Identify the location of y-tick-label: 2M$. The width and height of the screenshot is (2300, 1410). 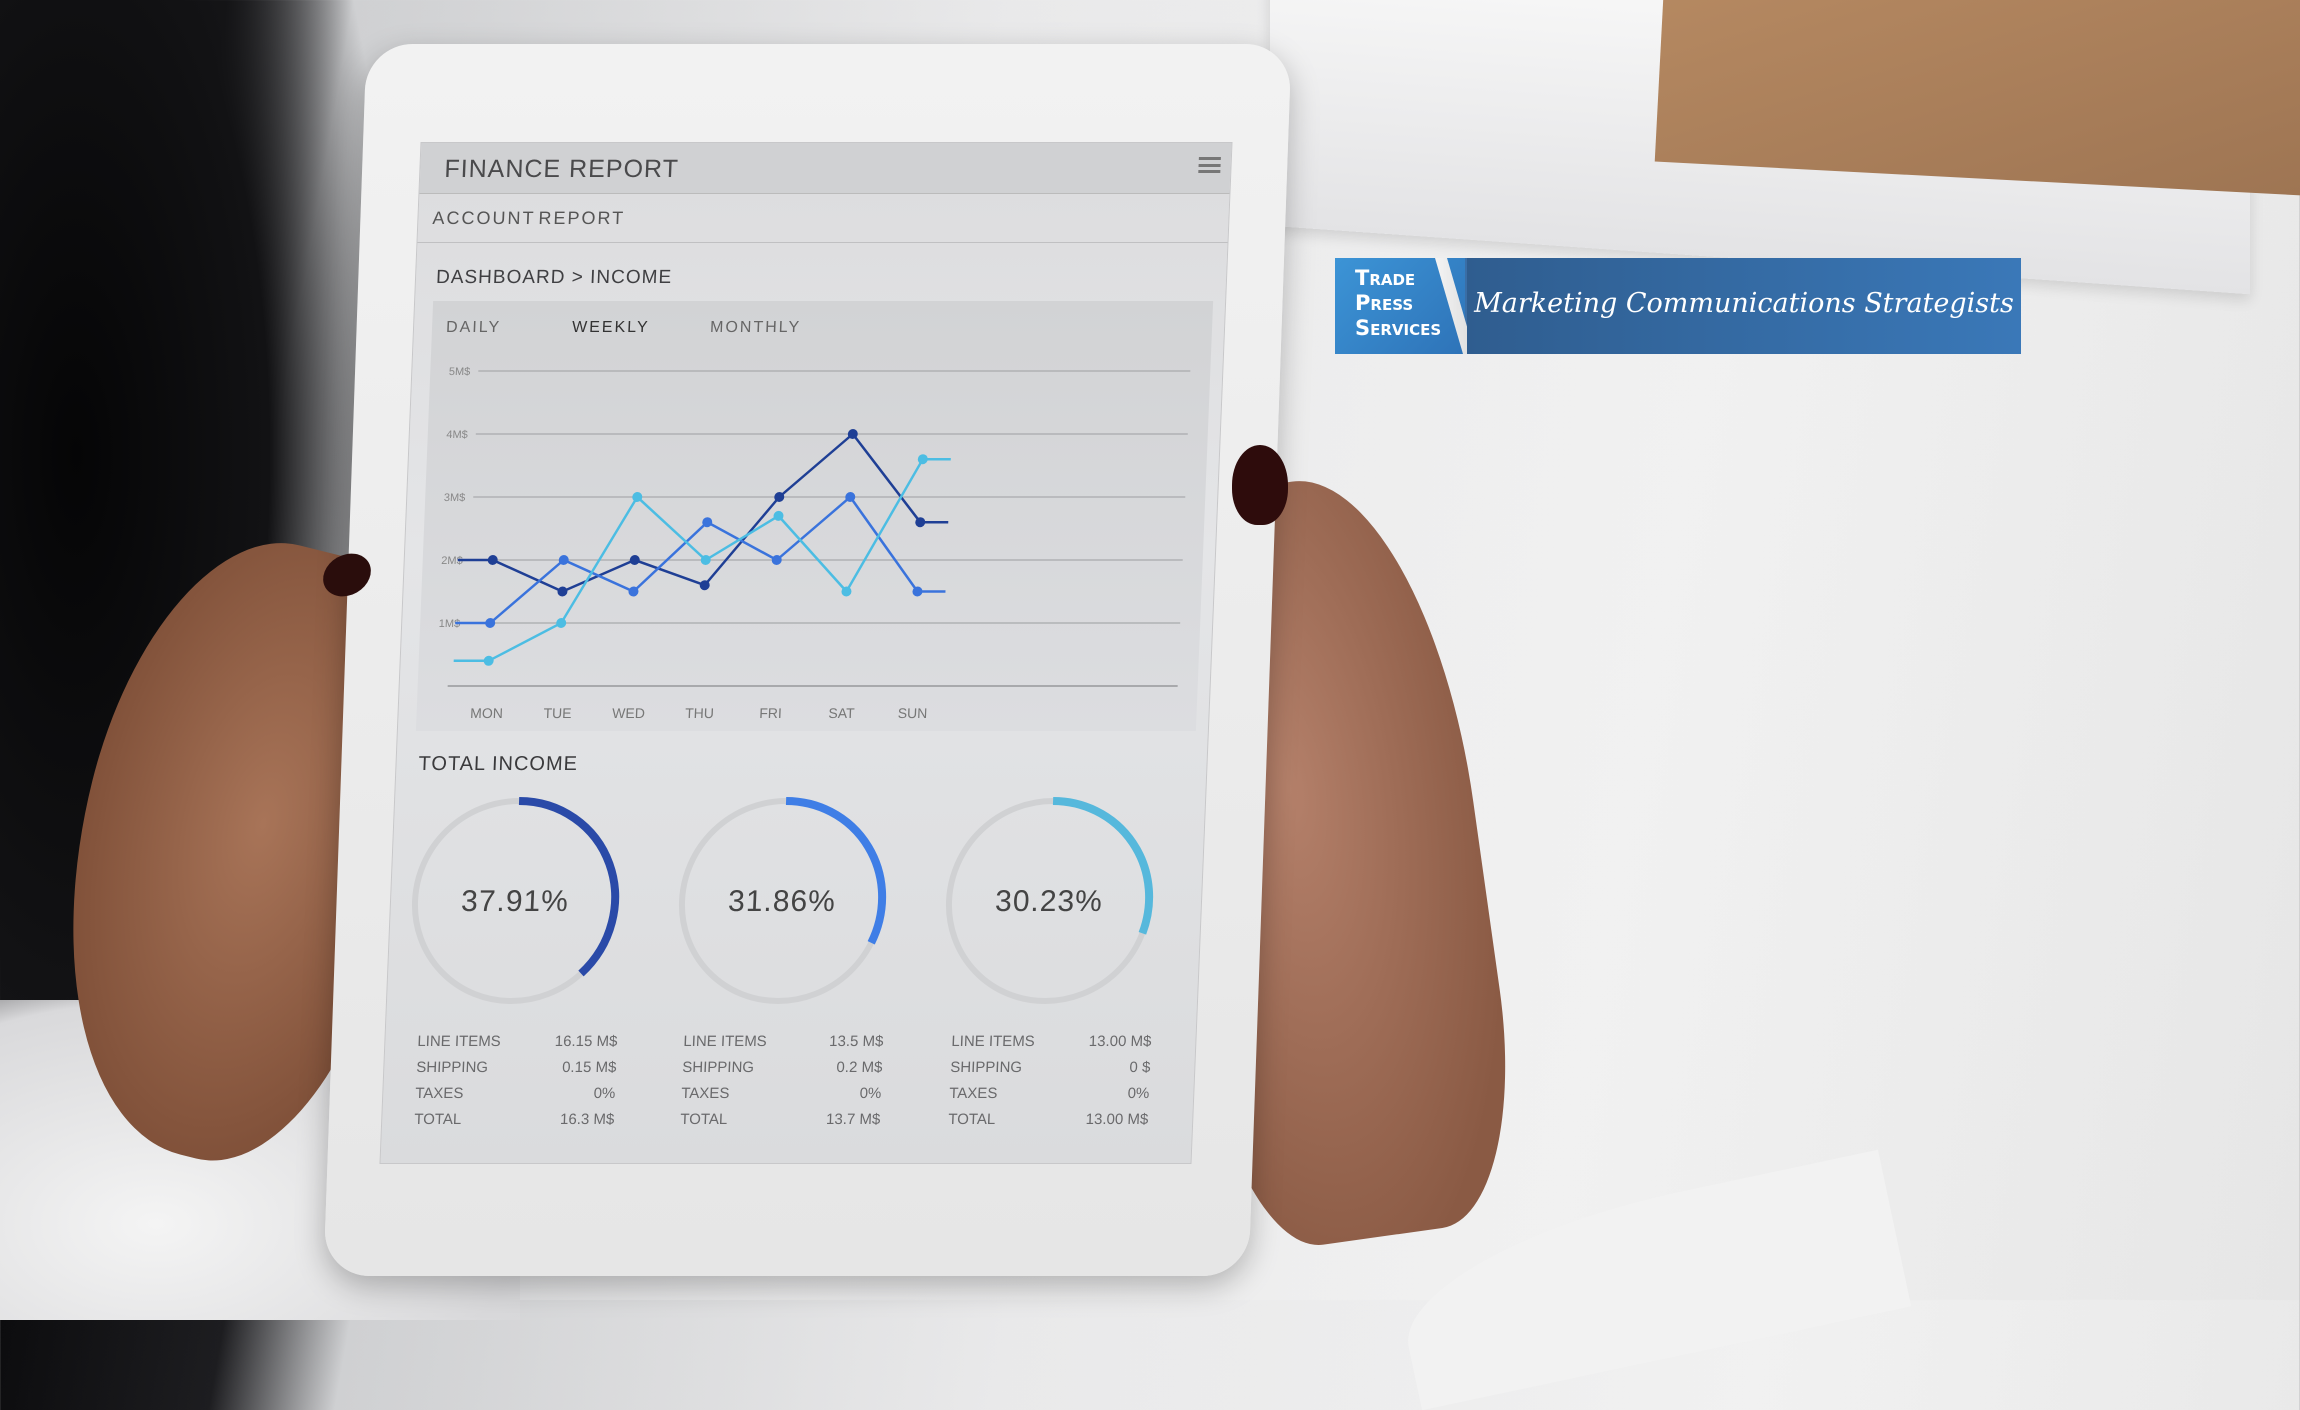
(452, 561).